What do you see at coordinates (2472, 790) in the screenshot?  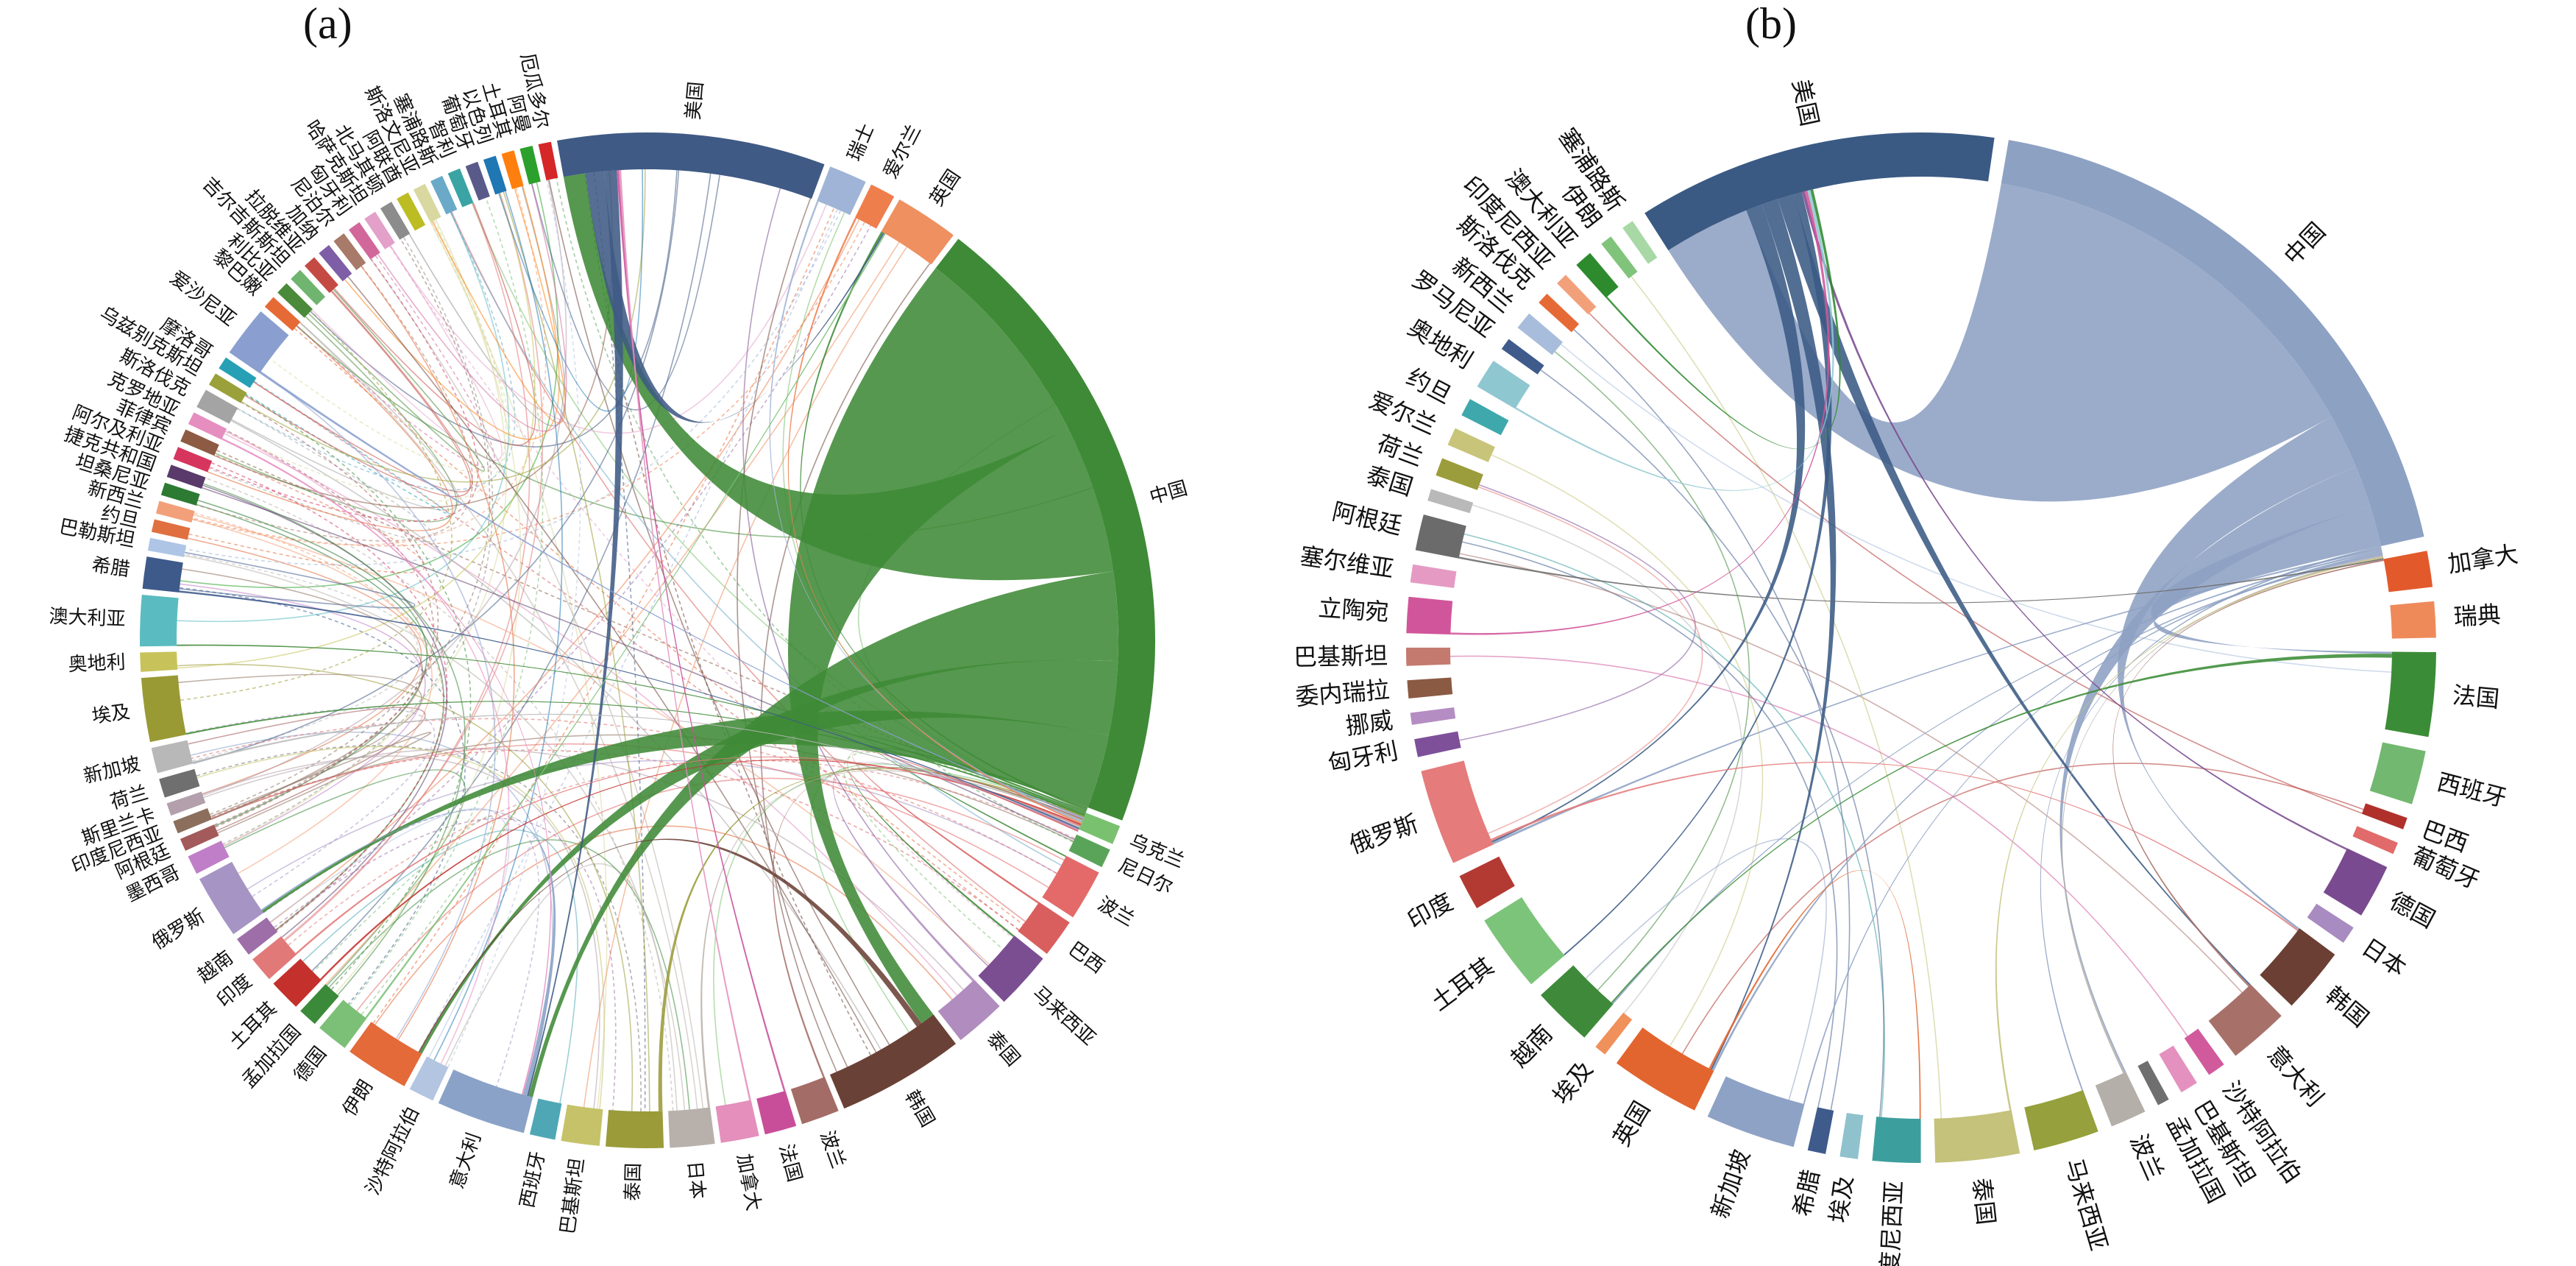 I see `node-label: 西班牙` at bounding box center [2472, 790].